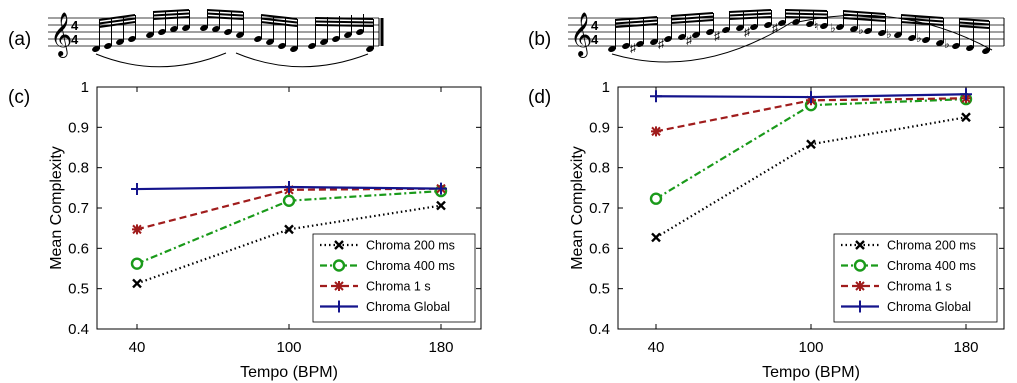  I want to click on time-signature-bottom-b: 4, so click(595, 39).